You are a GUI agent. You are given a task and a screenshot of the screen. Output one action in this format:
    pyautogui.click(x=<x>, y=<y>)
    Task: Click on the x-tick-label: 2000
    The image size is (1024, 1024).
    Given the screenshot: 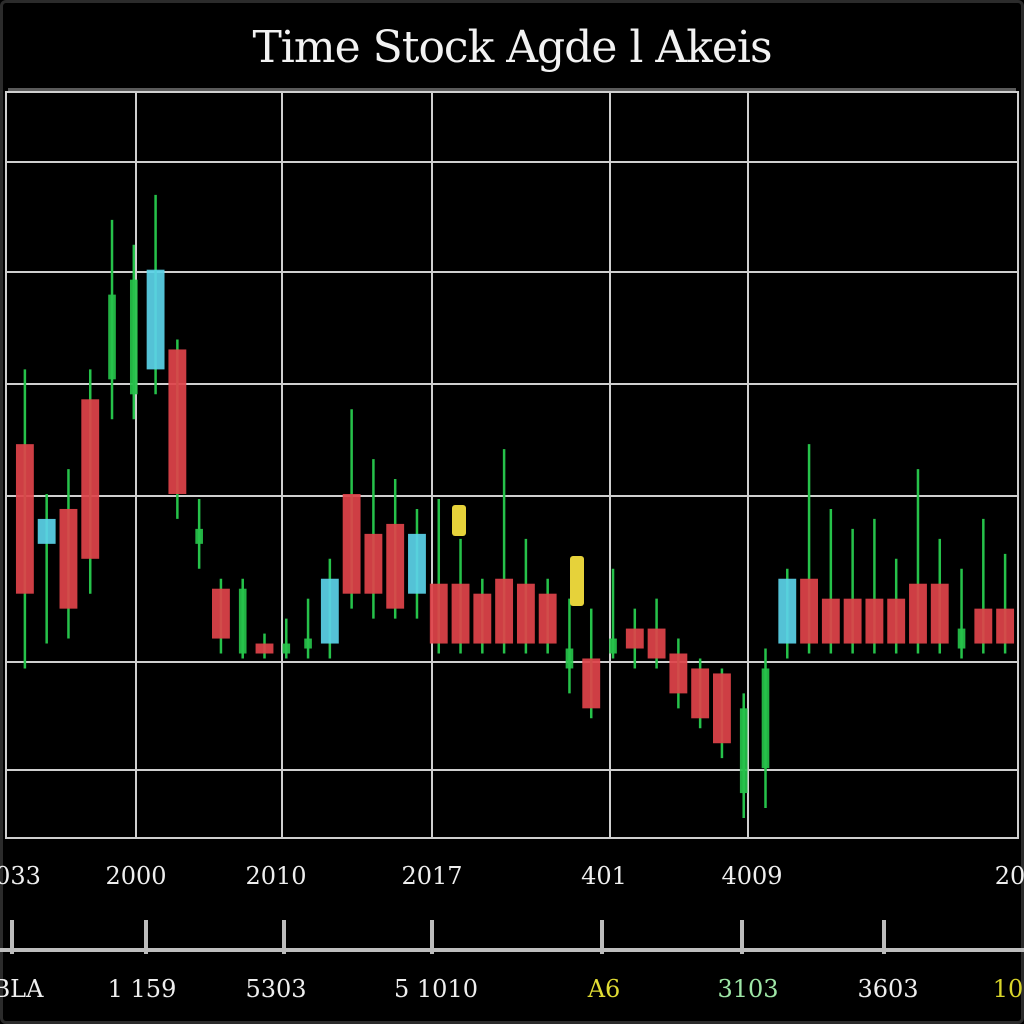 What is the action you would take?
    pyautogui.click(x=136, y=876)
    